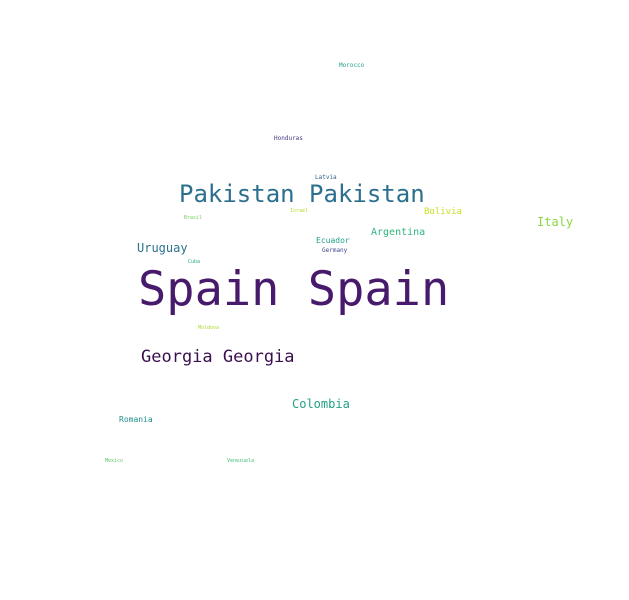 This screenshot has width=629, height=600. I want to click on word-cuba: Cuba, so click(194, 262).